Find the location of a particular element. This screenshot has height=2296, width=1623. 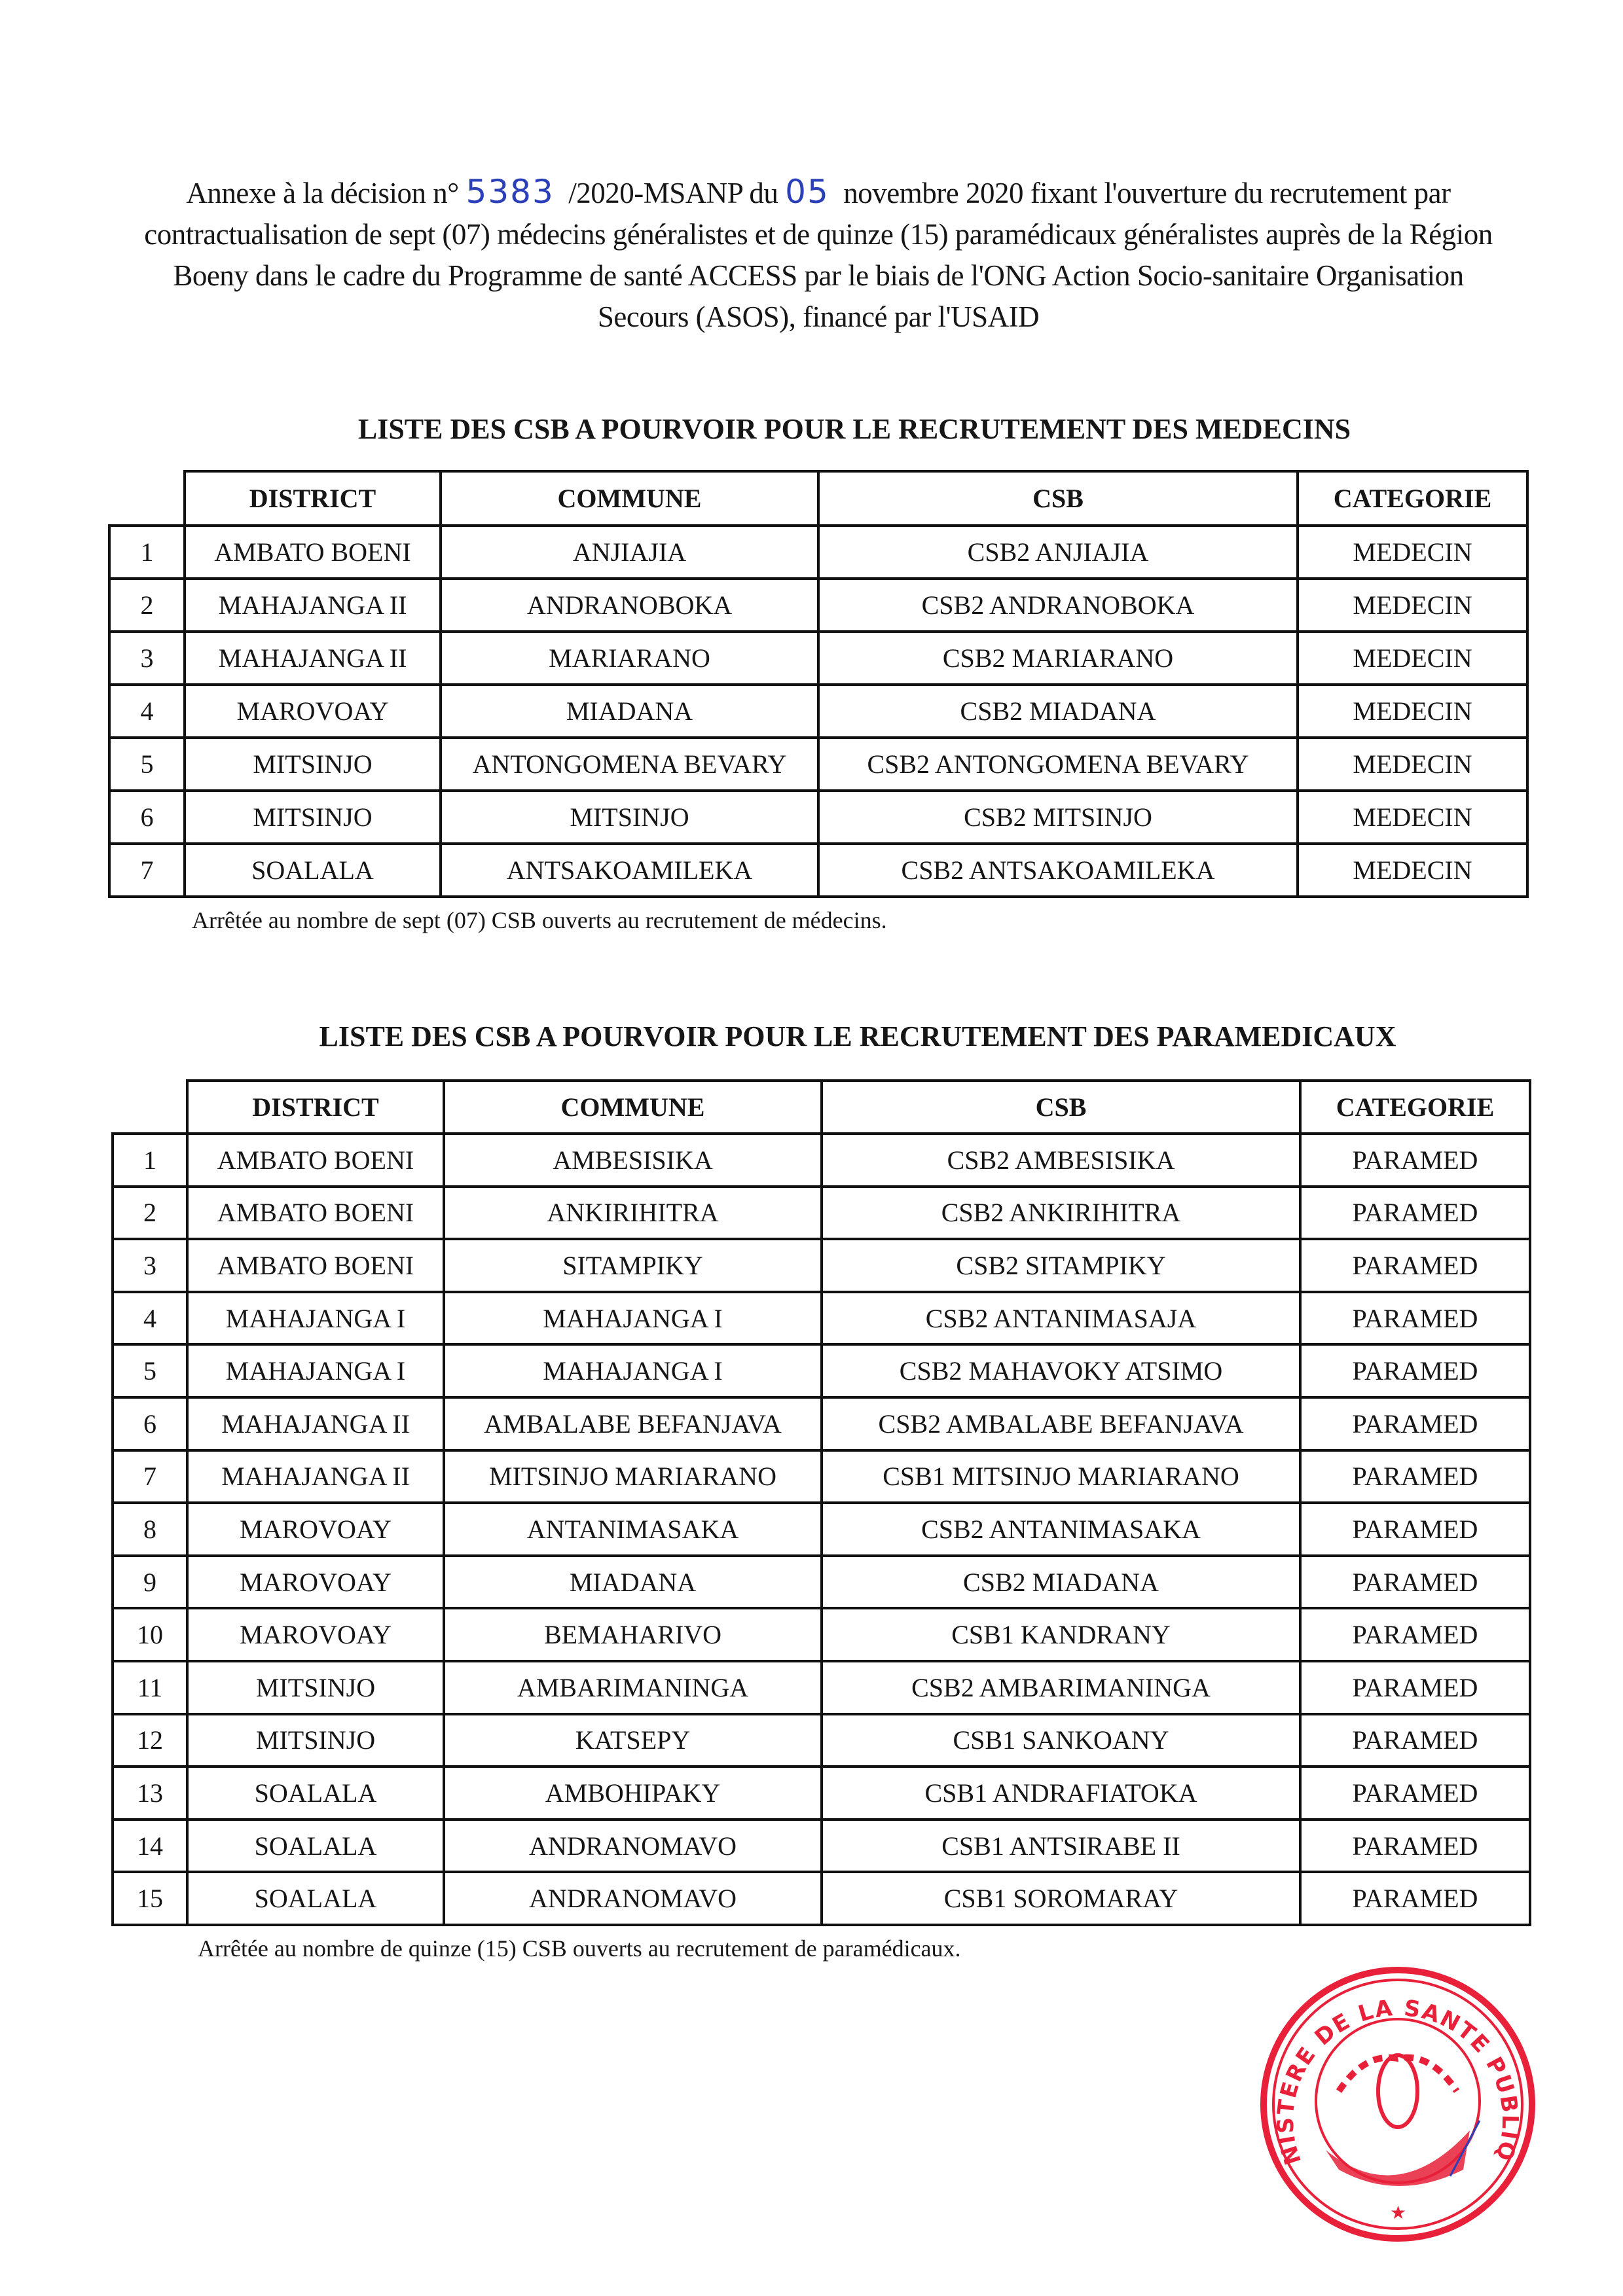

ministry-stamp: MINISTERE DE LA SANTE PUBLIQUE ★ is located at coordinates (1394, 2101).